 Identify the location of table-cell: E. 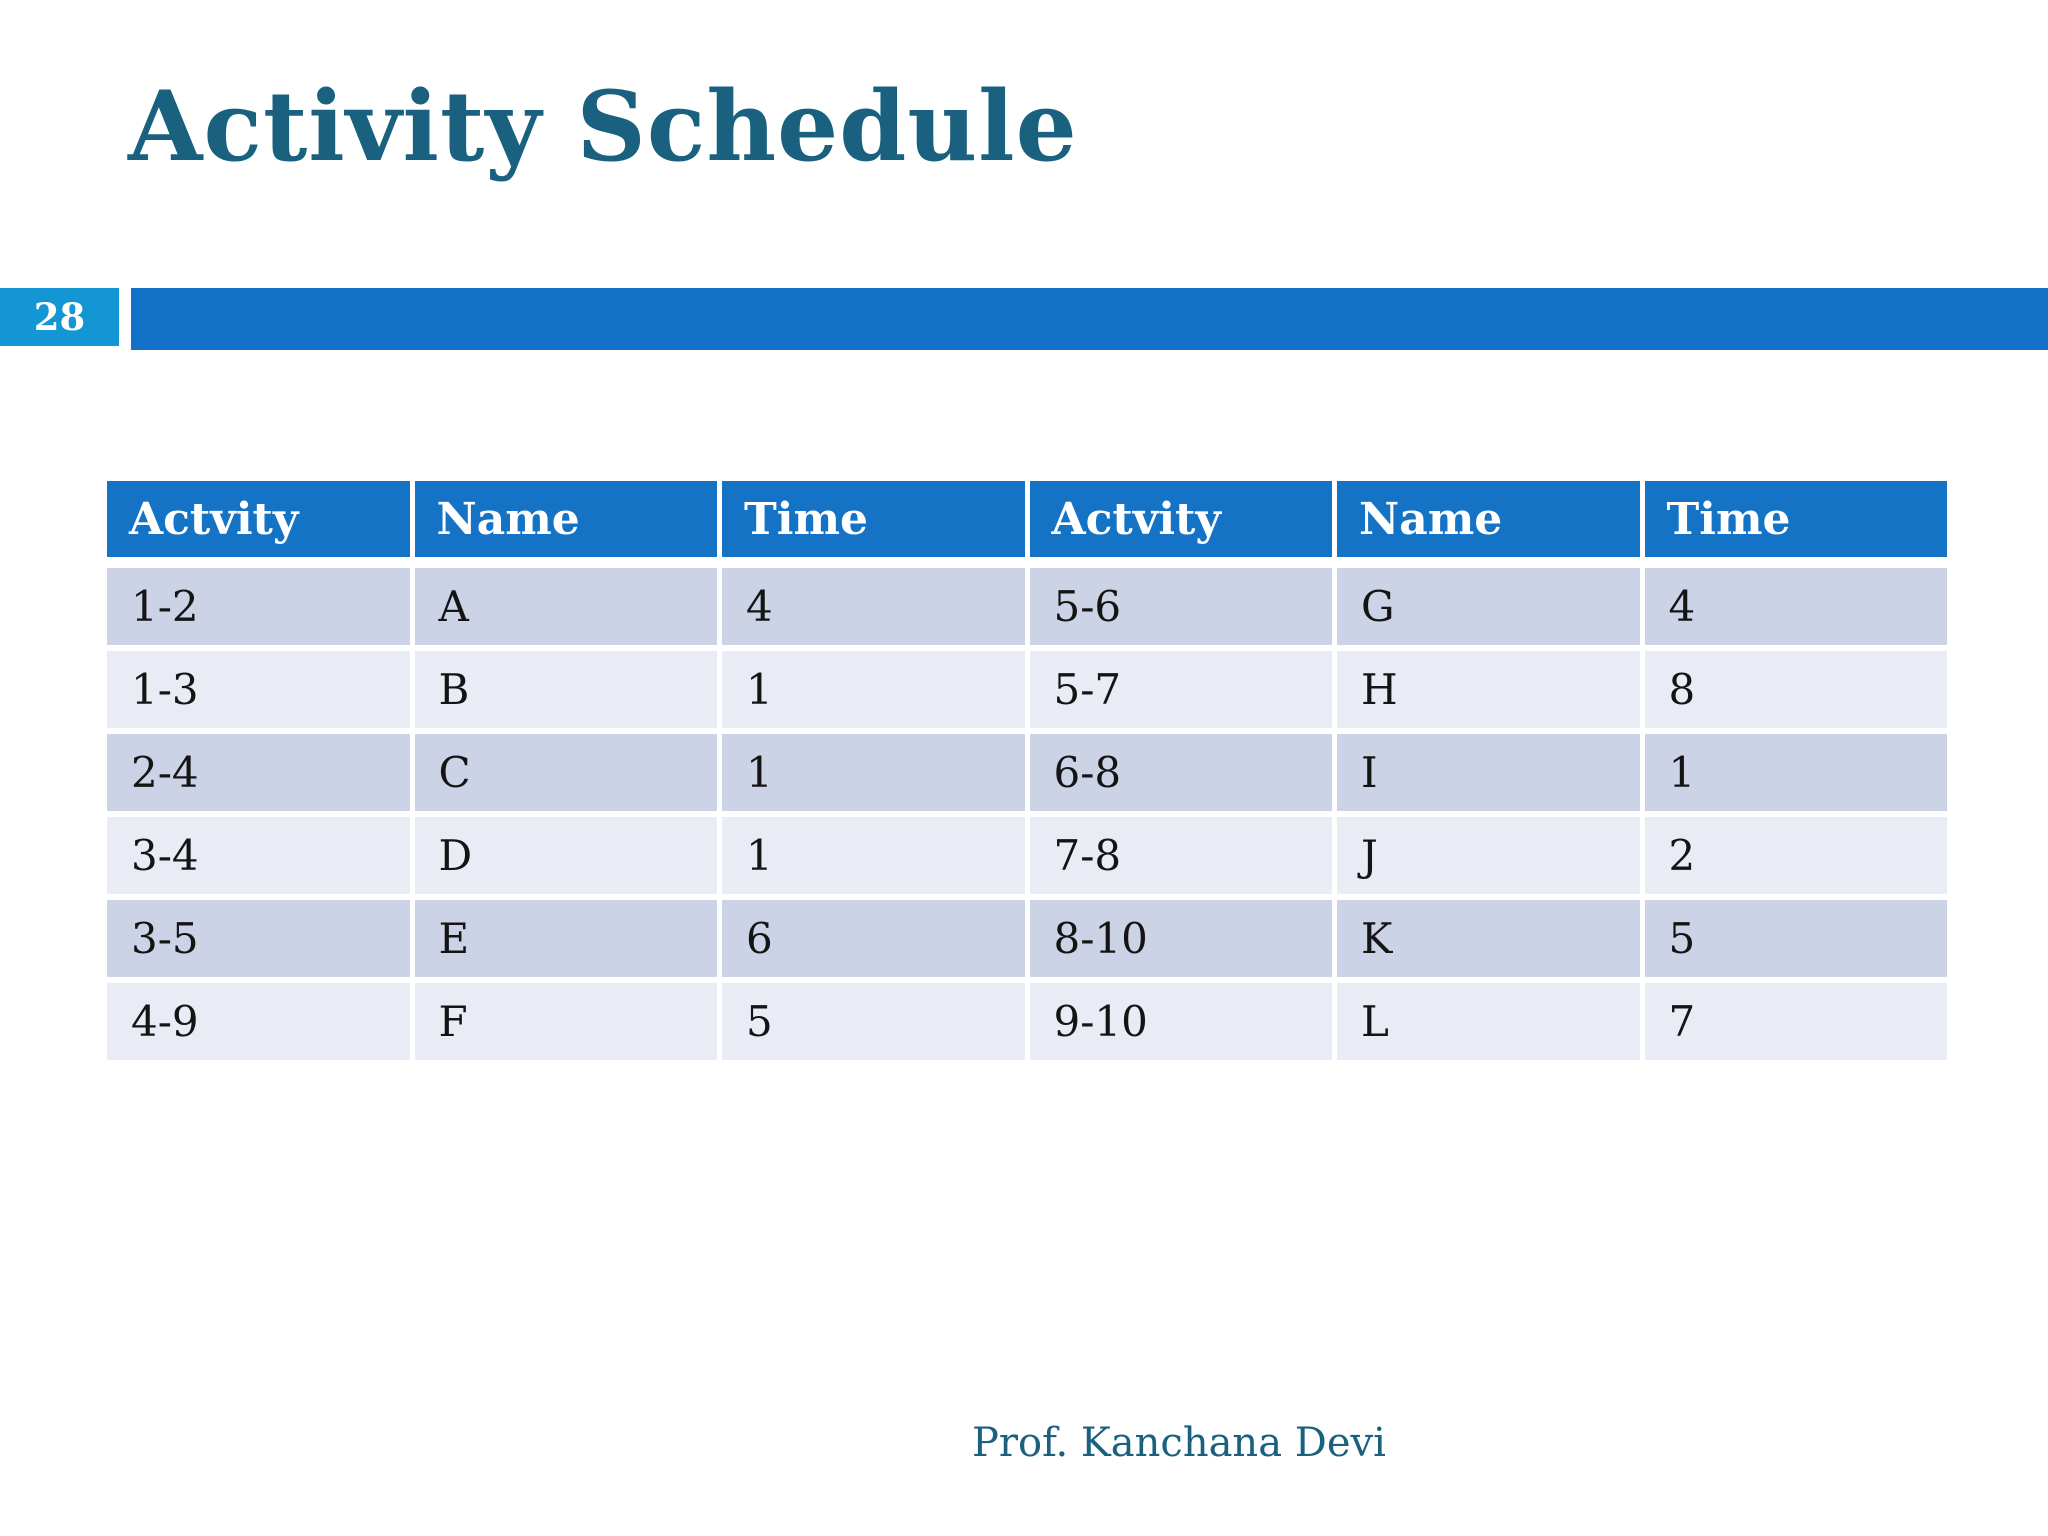
(565, 938).